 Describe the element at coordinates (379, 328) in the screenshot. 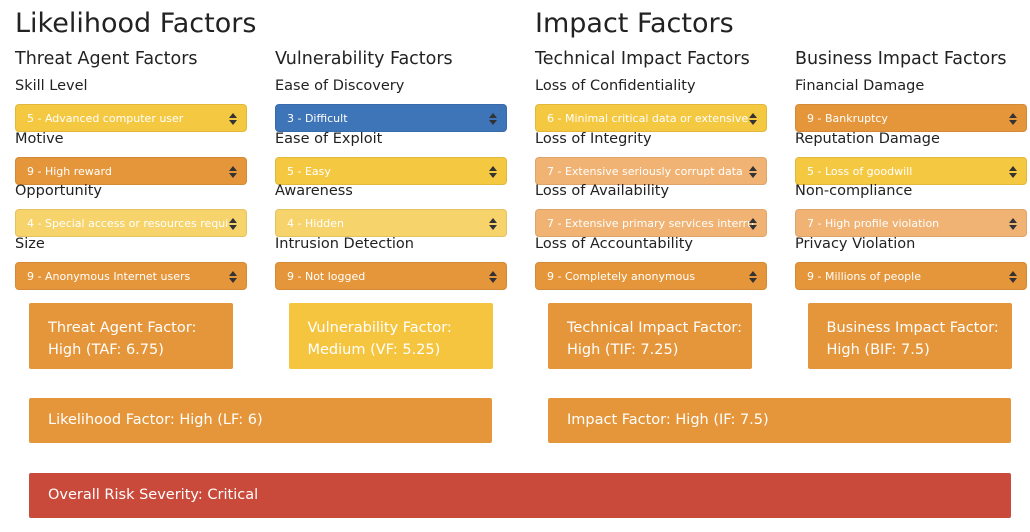

I see `factor-label: Vulnerability Factor:` at that location.